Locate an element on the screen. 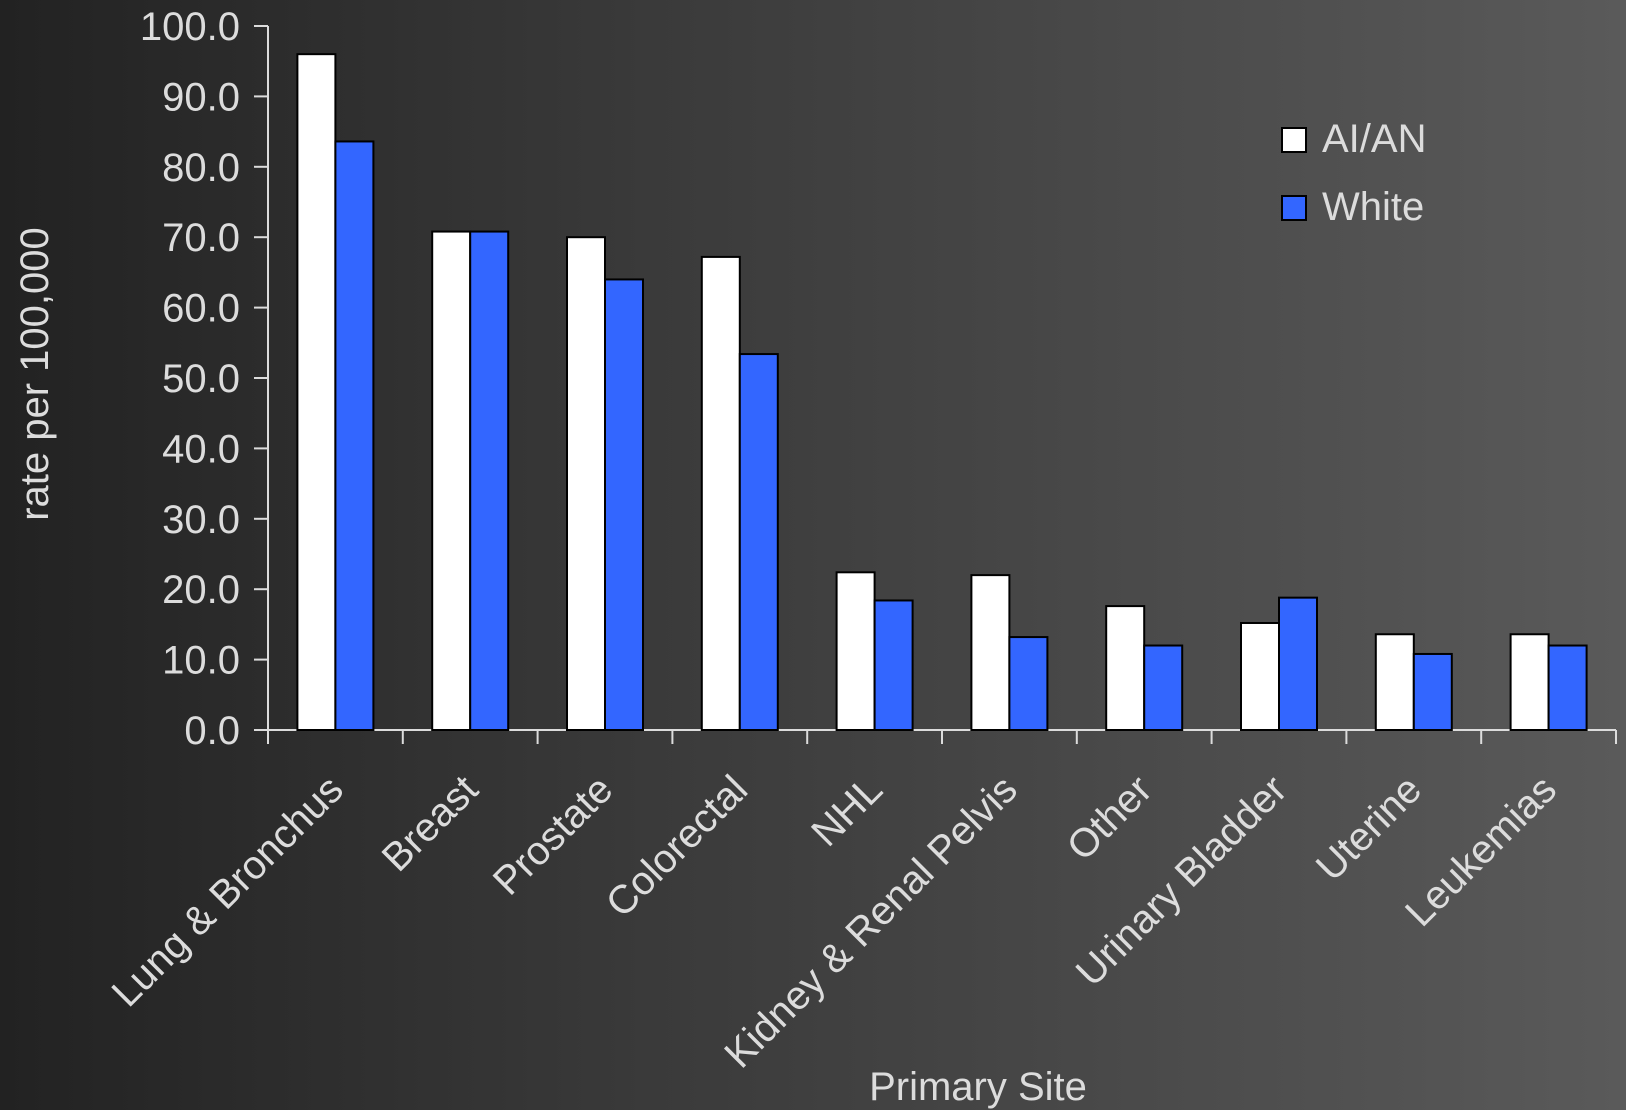  y-tick-label: 100.0 is located at coordinates (190, 27).